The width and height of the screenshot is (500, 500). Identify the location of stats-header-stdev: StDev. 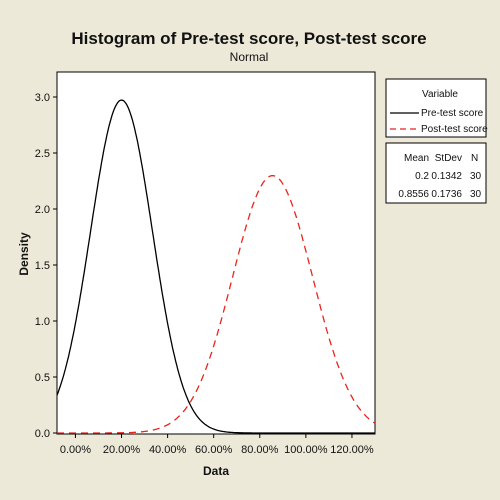
(448, 158).